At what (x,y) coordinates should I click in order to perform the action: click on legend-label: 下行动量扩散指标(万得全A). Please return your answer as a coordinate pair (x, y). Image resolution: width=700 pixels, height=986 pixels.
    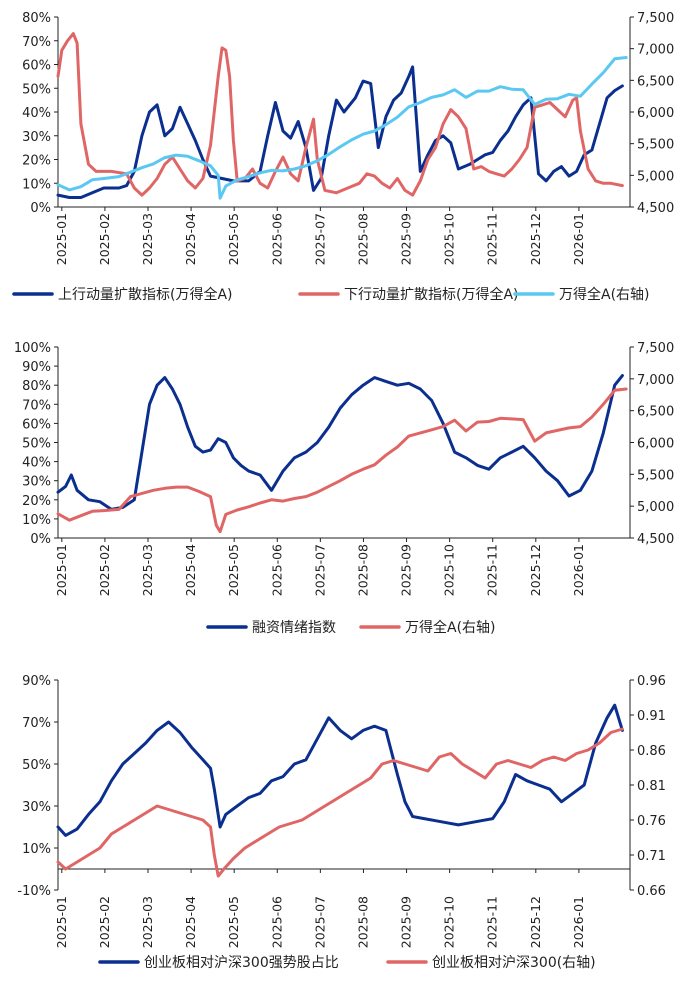
    Looking at the image, I should click on (431, 294).